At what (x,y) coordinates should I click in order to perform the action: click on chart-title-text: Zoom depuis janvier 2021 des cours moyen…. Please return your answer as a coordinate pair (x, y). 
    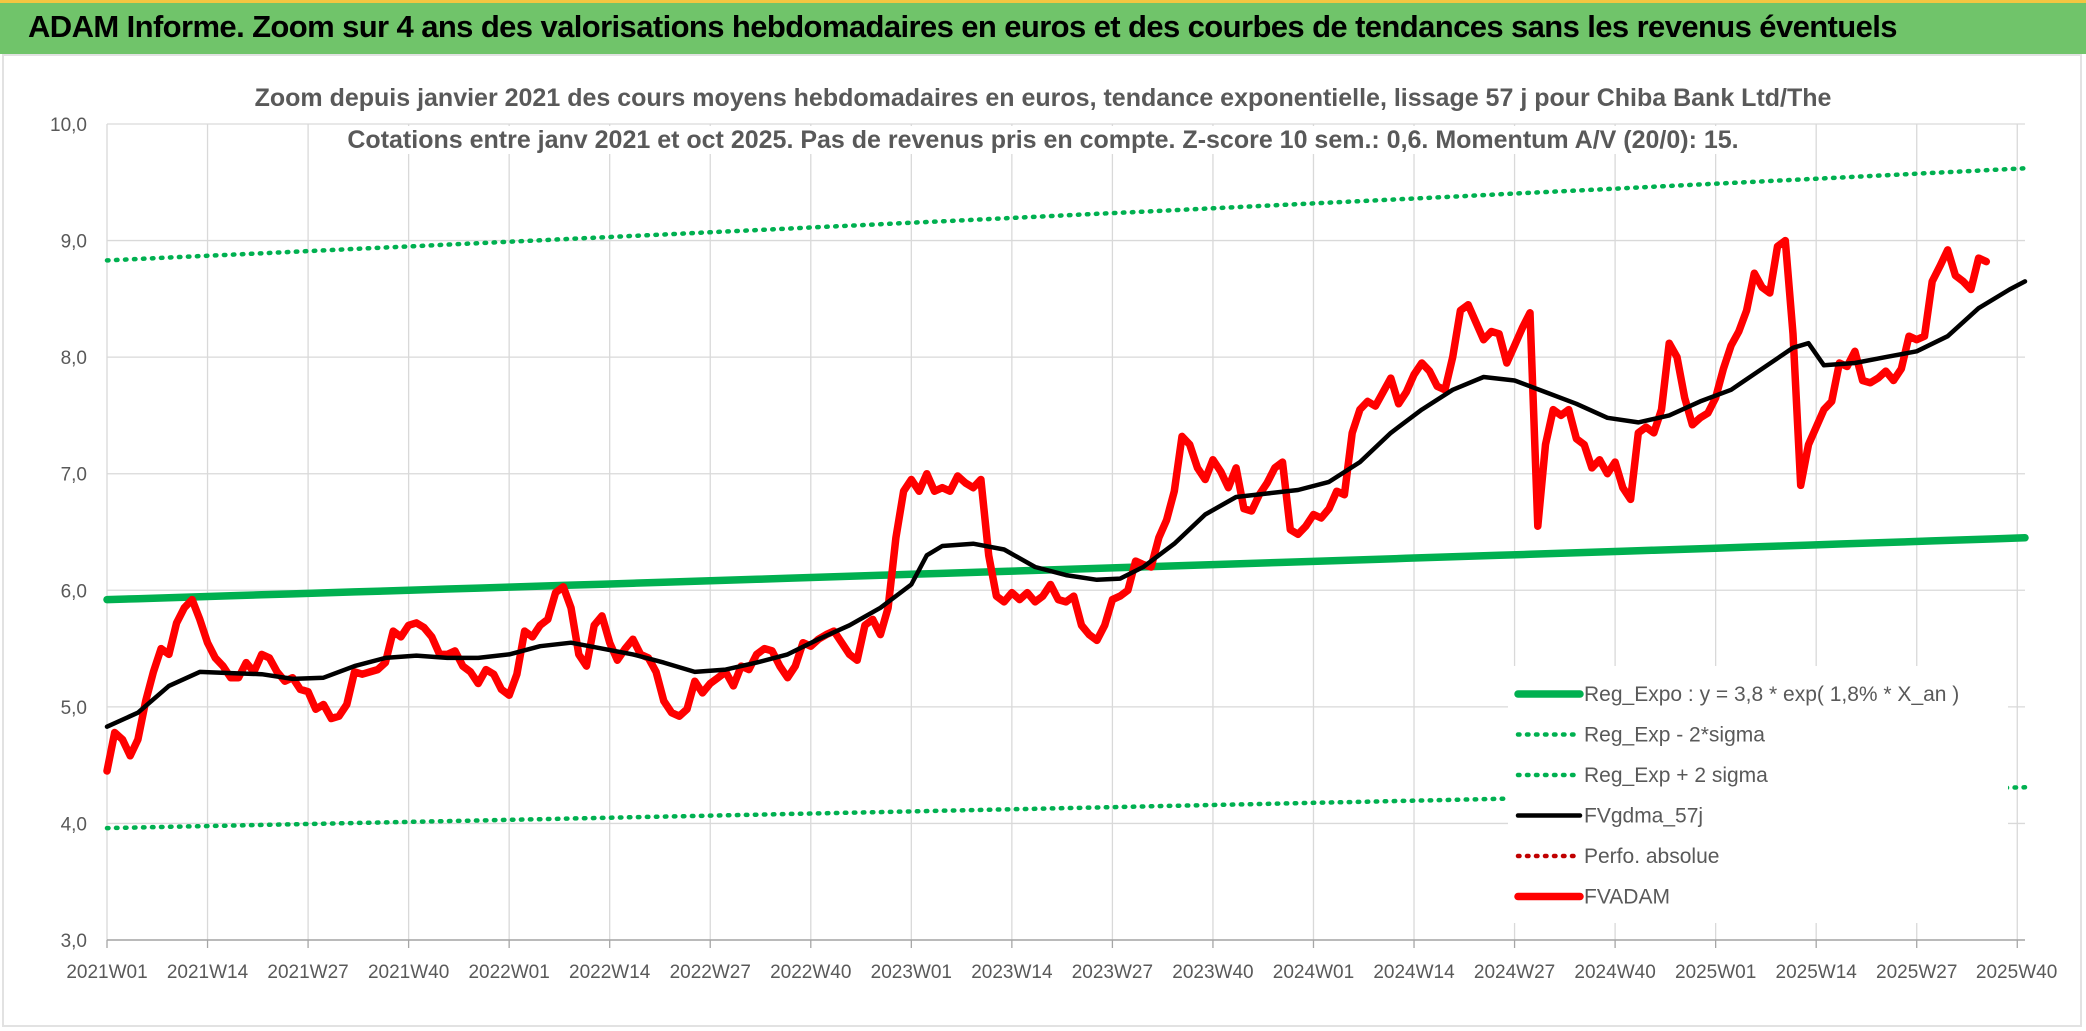
    Looking at the image, I should click on (1043, 98).